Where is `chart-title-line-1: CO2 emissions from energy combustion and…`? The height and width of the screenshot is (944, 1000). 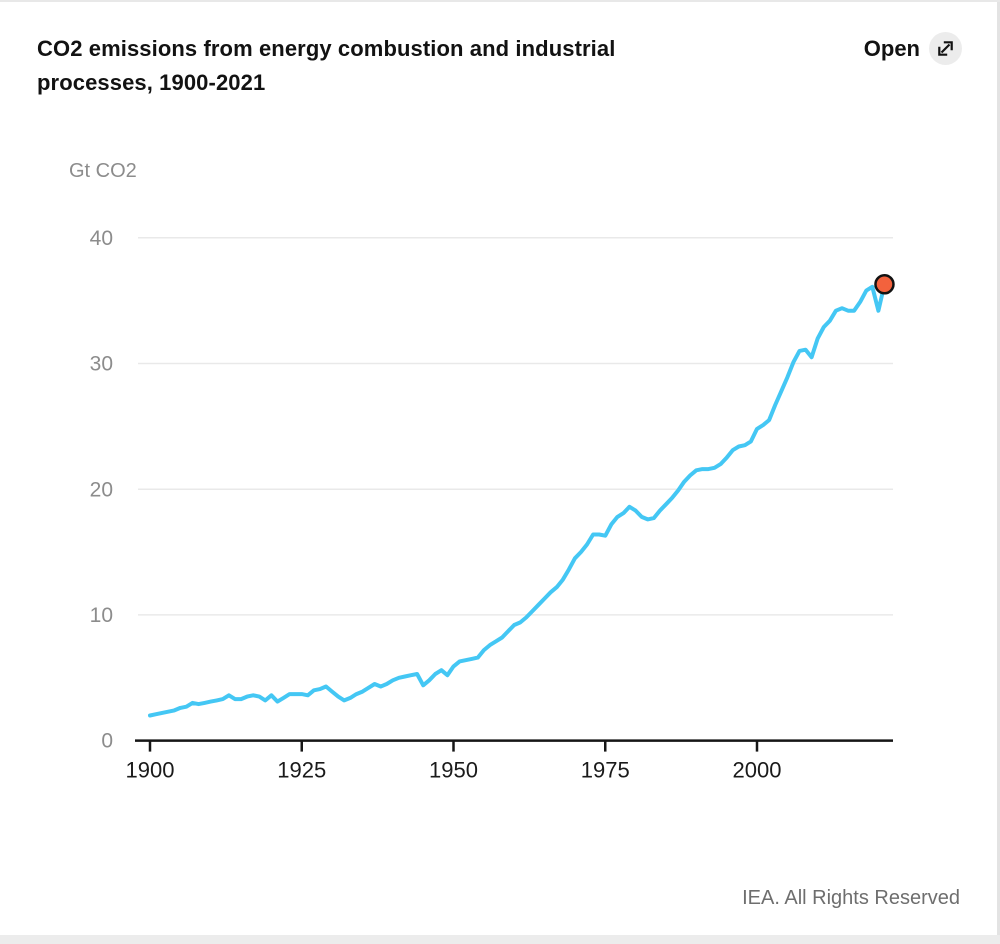
chart-title-line-1: CO2 emissions from energy combustion and… is located at coordinates (326, 48).